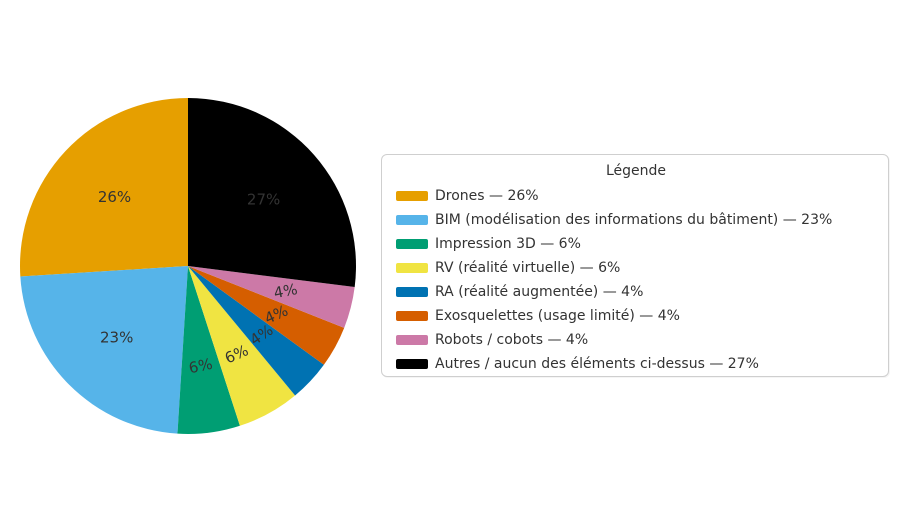 Image resolution: width=900 pixels, height=506 pixels. Describe the element at coordinates (636, 340) in the screenshot. I see `legend-entry-6: Robots / cobots — 4%` at that location.